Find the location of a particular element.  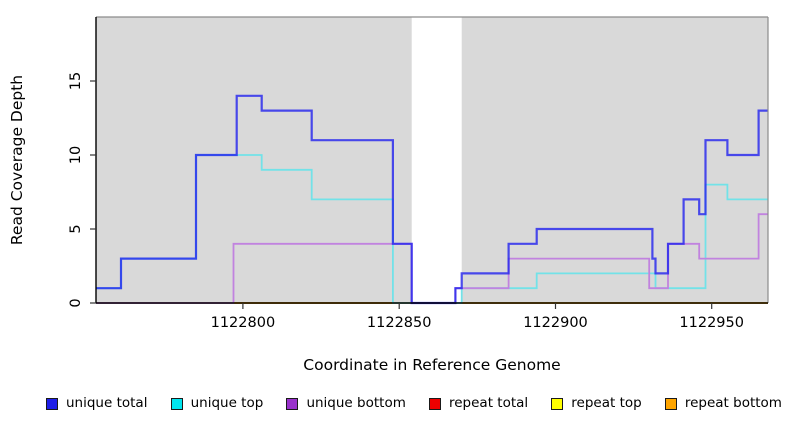

legend-label-unique-top: unique top is located at coordinates (227, 403).